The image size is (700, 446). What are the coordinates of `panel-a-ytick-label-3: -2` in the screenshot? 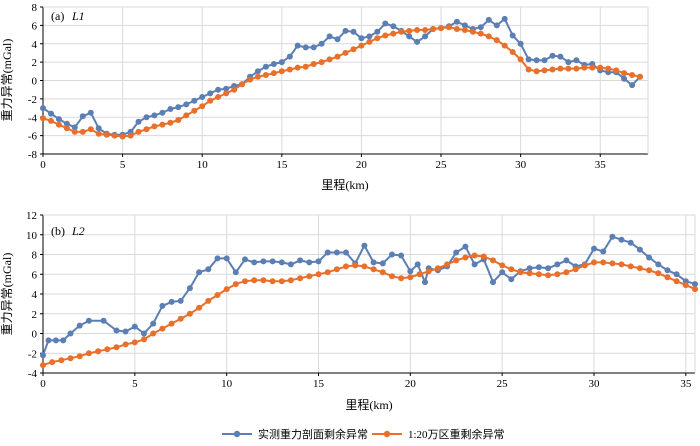 It's located at (32, 100).